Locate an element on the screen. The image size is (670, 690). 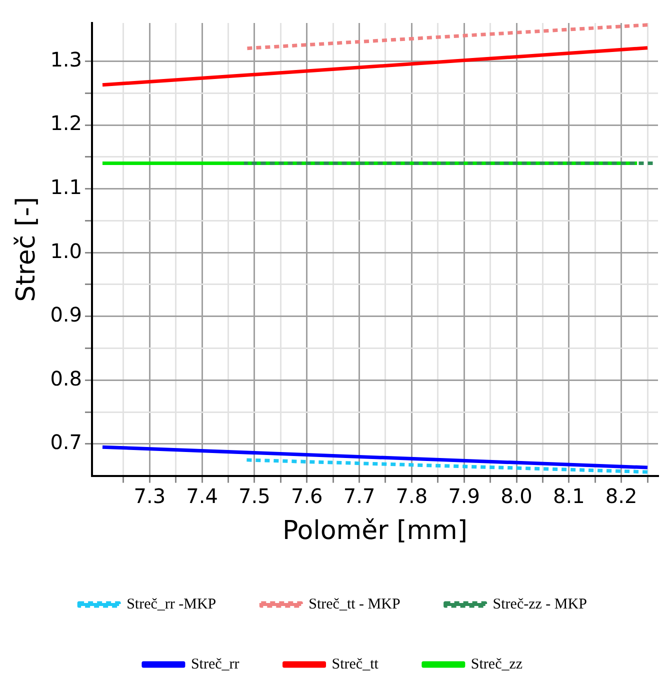
x-tick-label: 7.8 is located at coordinates (412, 496).